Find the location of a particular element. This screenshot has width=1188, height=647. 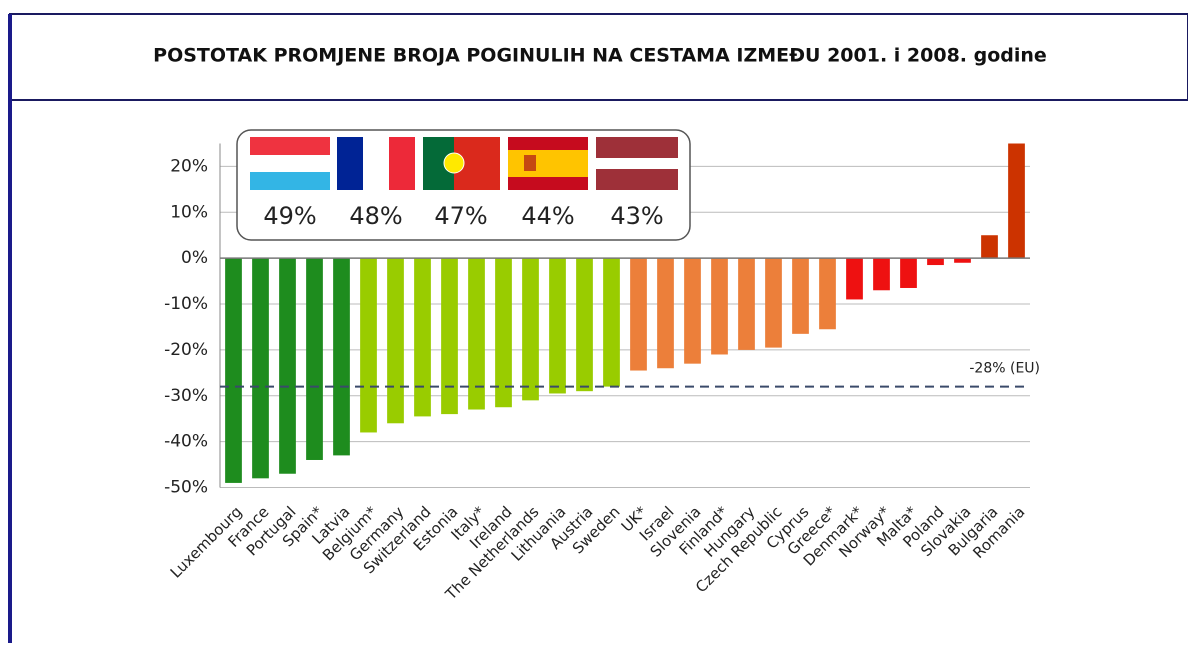

flag-box is located at coordinates (463, 185).